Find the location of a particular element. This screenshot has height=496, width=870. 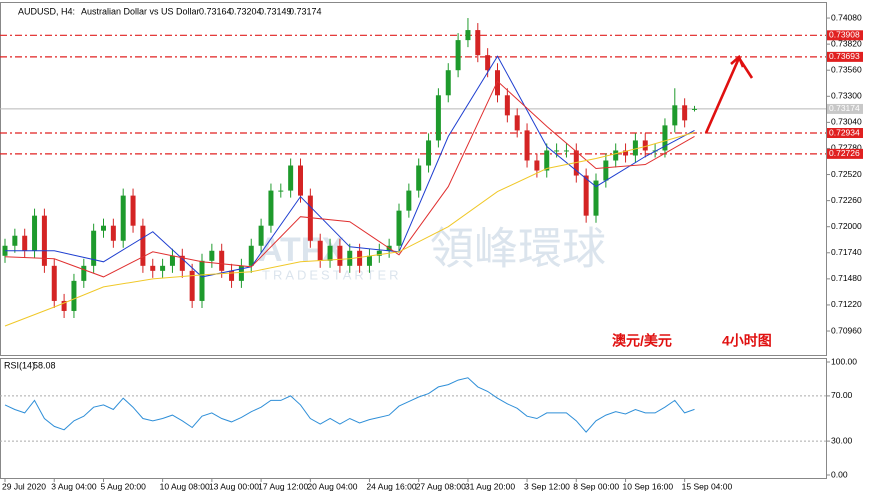

annotation-pair: 澳元/美元 is located at coordinates (642, 341).